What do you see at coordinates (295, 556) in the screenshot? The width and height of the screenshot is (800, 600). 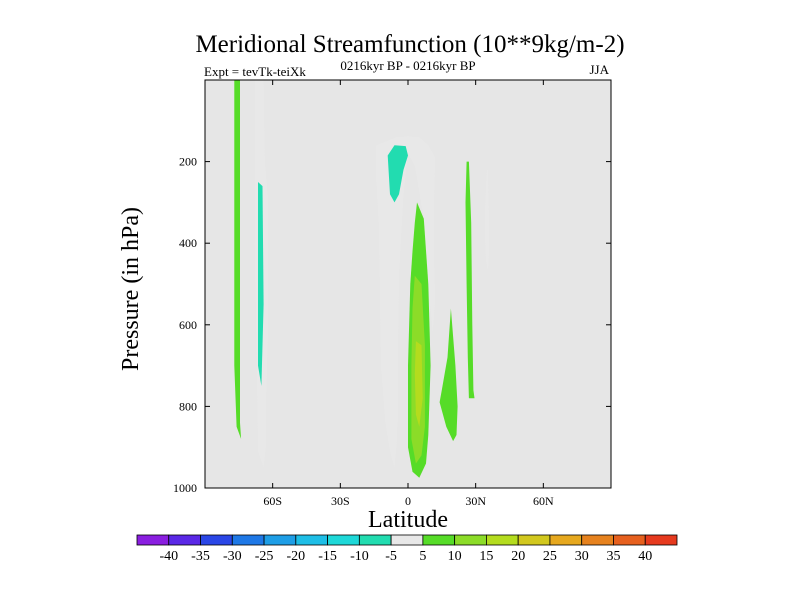 I see `colorbar-label-4: -20` at bounding box center [295, 556].